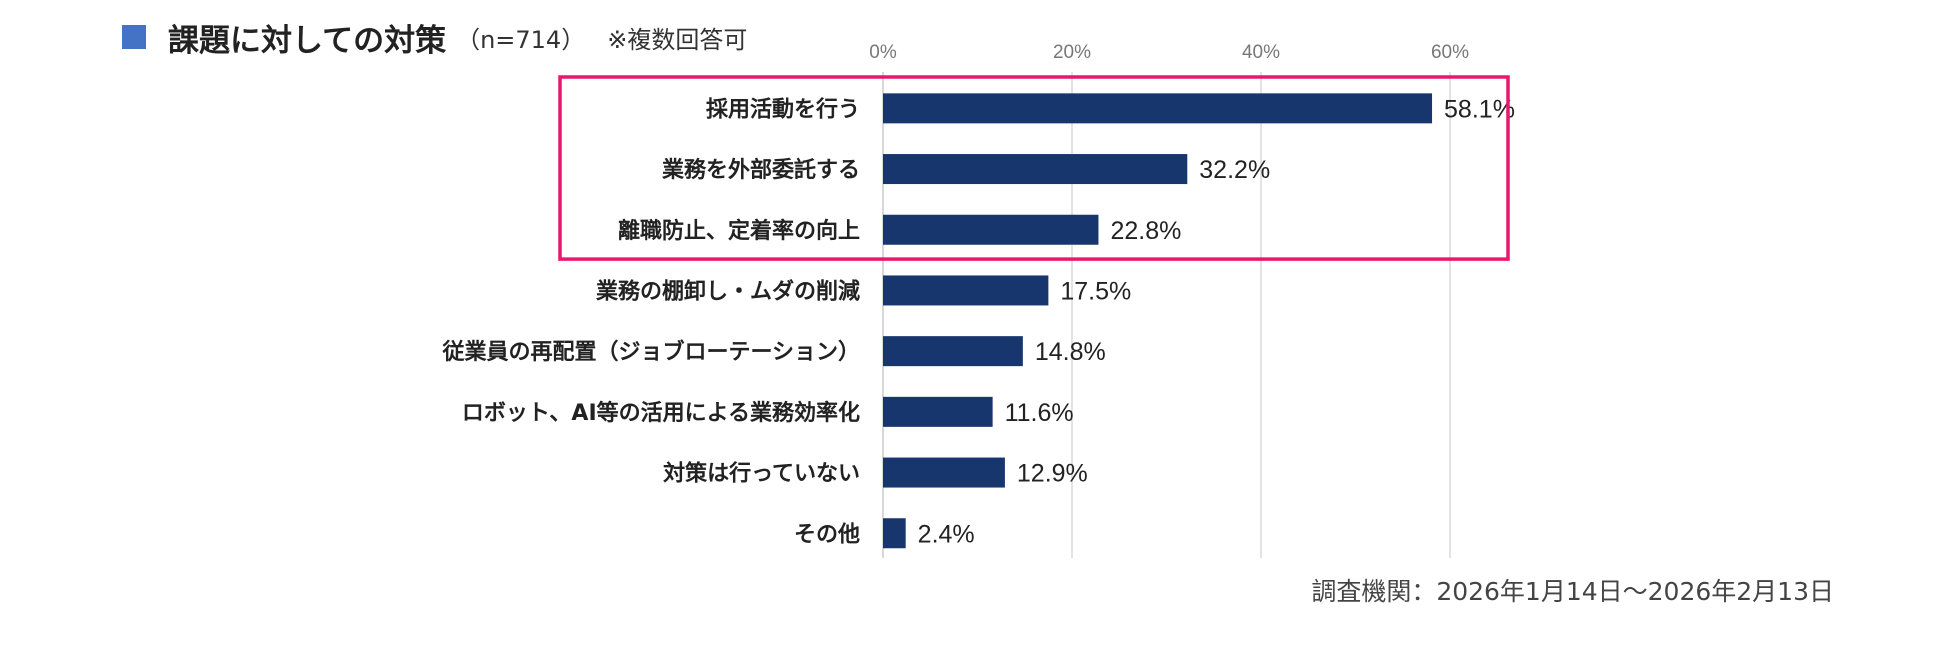 The height and width of the screenshot is (661, 1950). I want to click on category-label: 離職防止、定着率の向上, so click(739, 231).